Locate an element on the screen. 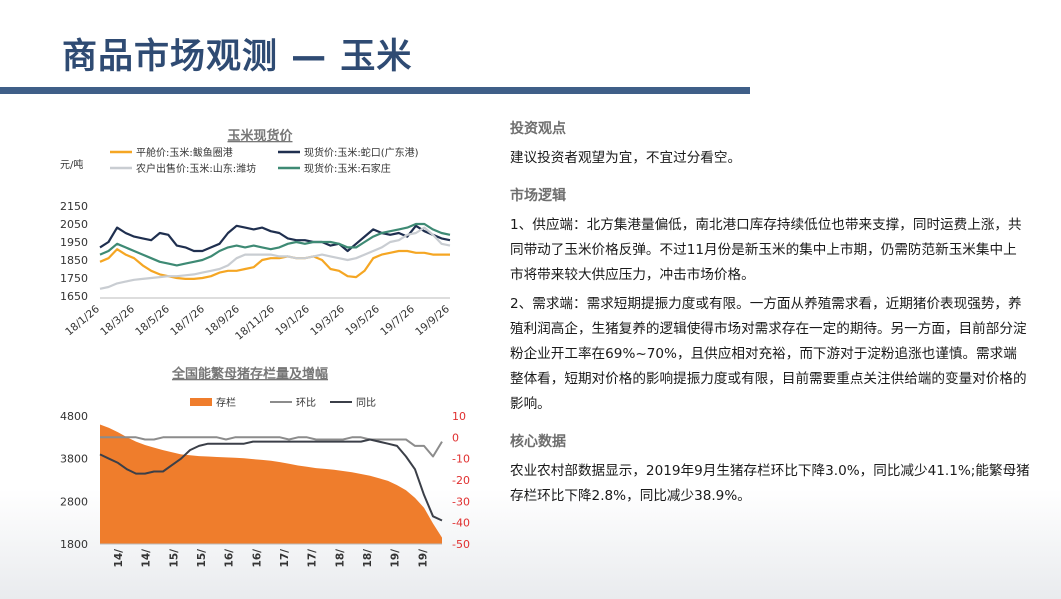  chart2-y2-tick: -20 is located at coordinates (461, 480).